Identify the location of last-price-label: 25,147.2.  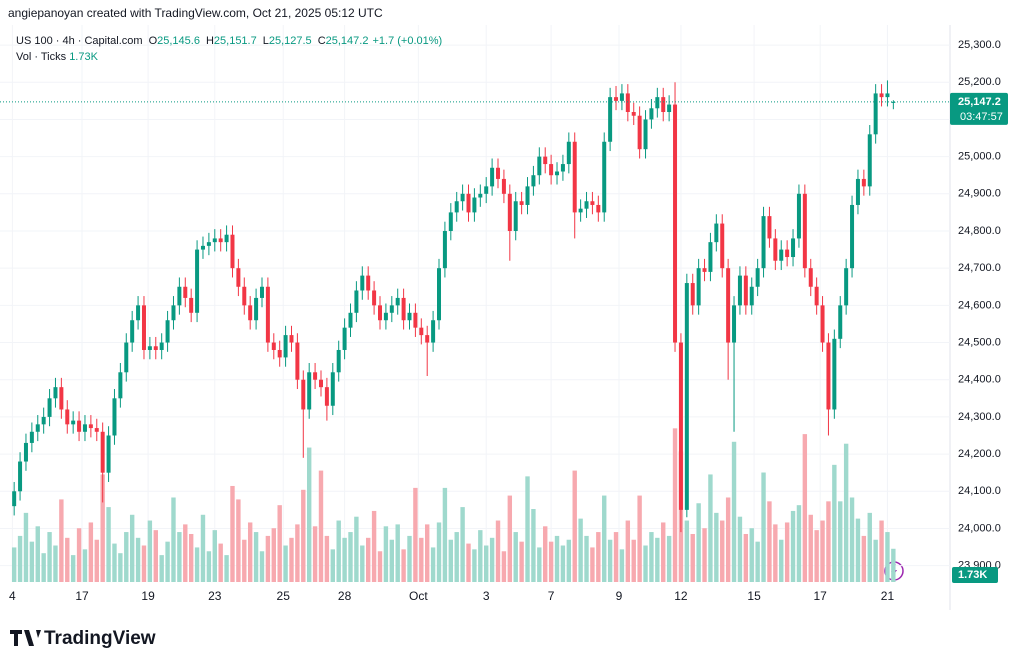
(979, 102).